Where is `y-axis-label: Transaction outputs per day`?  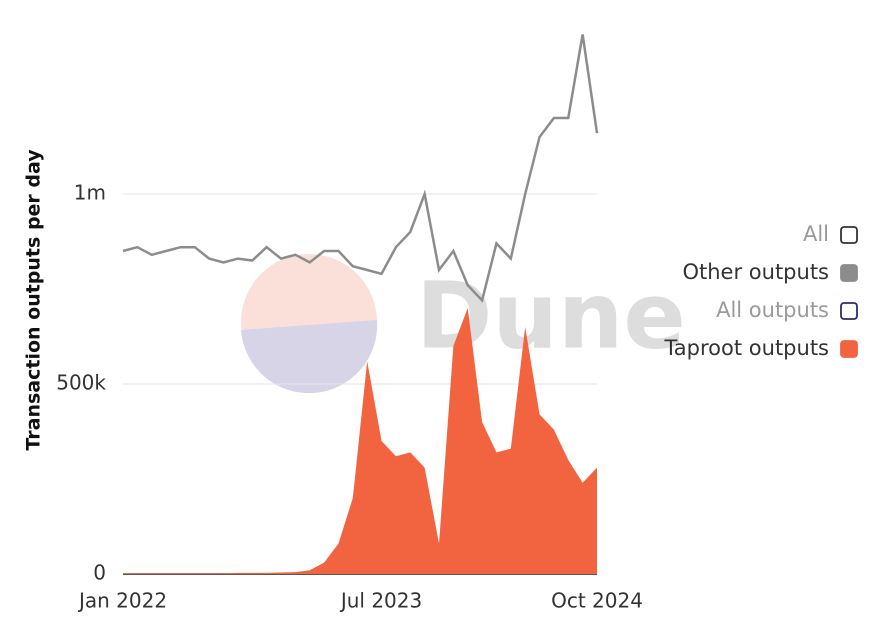 y-axis-label: Transaction outputs per day is located at coordinates (34, 300).